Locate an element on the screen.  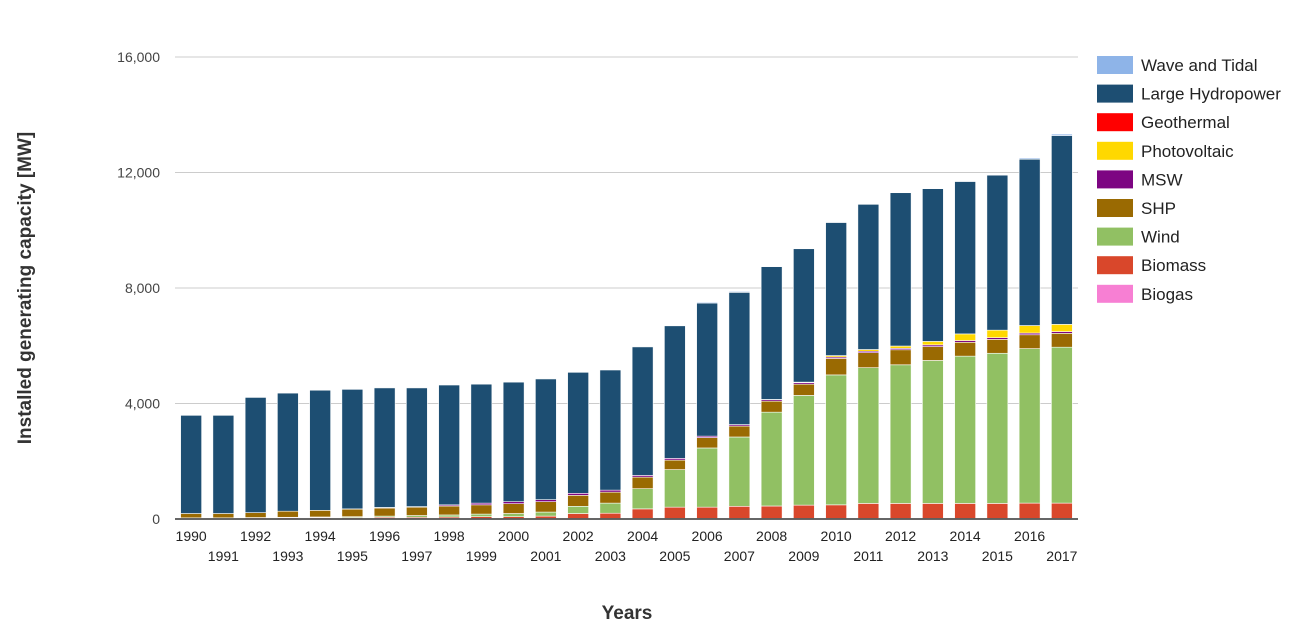
legend-swatch-wave-and-tidal is located at coordinates (1115, 65).